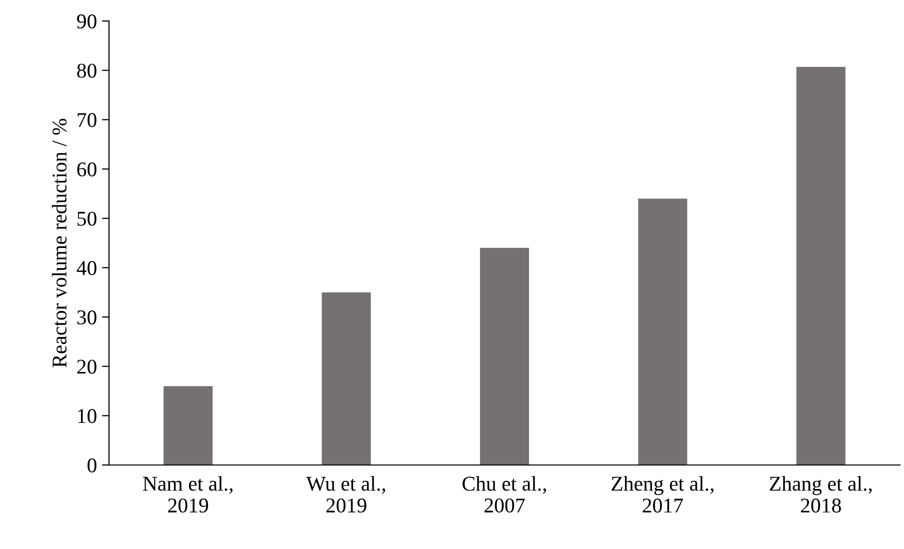 Image resolution: width=904 pixels, height=549 pixels. What do you see at coordinates (92, 465) in the screenshot?
I see `y-tick-label: 0` at bounding box center [92, 465].